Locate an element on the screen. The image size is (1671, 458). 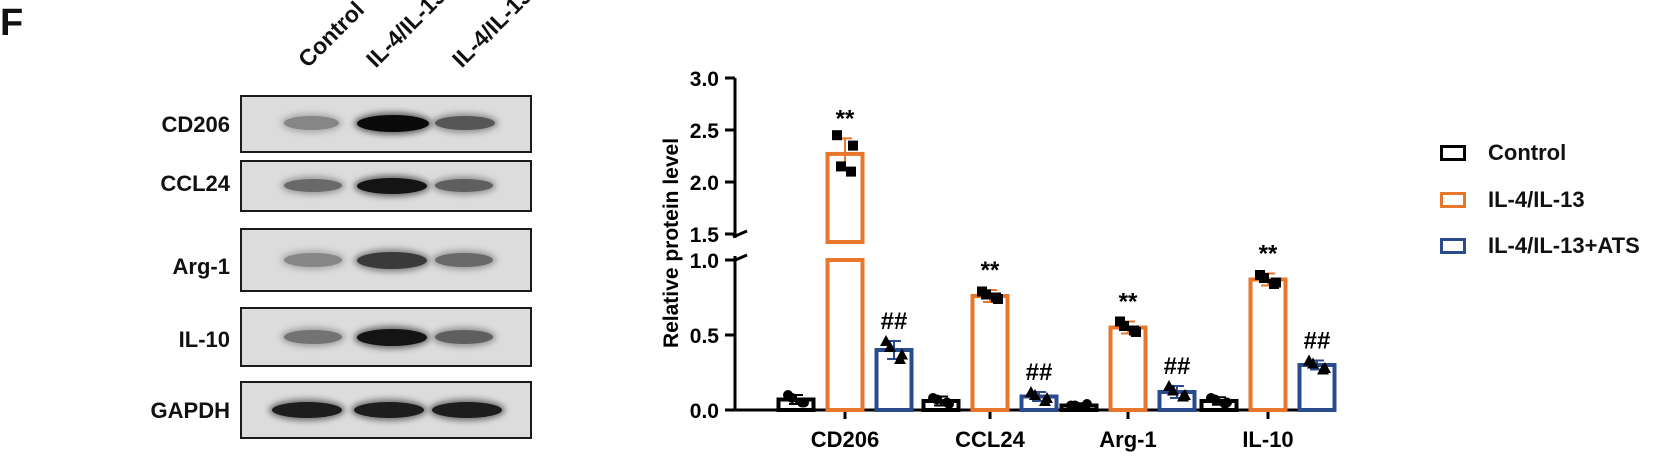
blot-row-ccl24 is located at coordinates (386, 186).